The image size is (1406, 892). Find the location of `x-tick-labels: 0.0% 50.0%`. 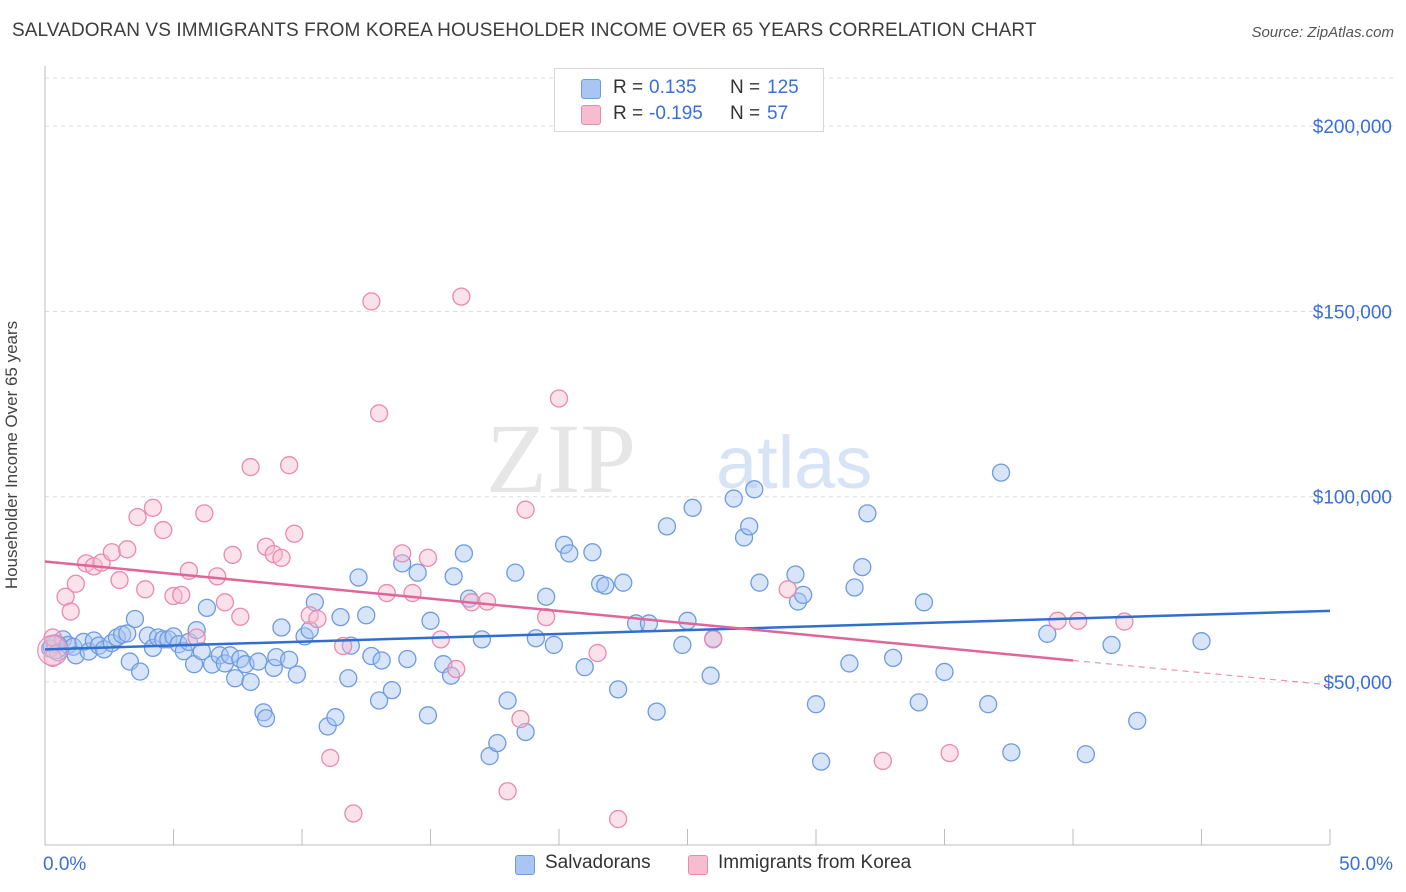

x-tick-labels: 0.0% 50.0% is located at coordinates (718, 864).